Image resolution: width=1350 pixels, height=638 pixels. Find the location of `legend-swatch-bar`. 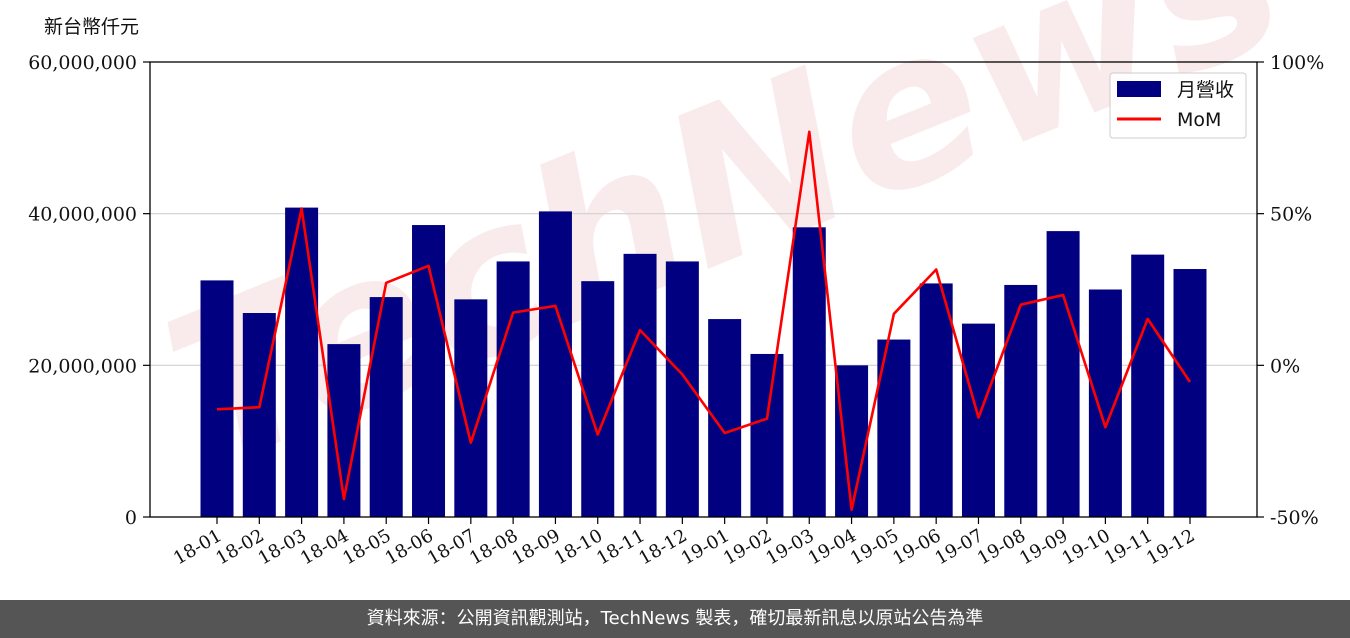

legend-swatch-bar is located at coordinates (1139, 89).